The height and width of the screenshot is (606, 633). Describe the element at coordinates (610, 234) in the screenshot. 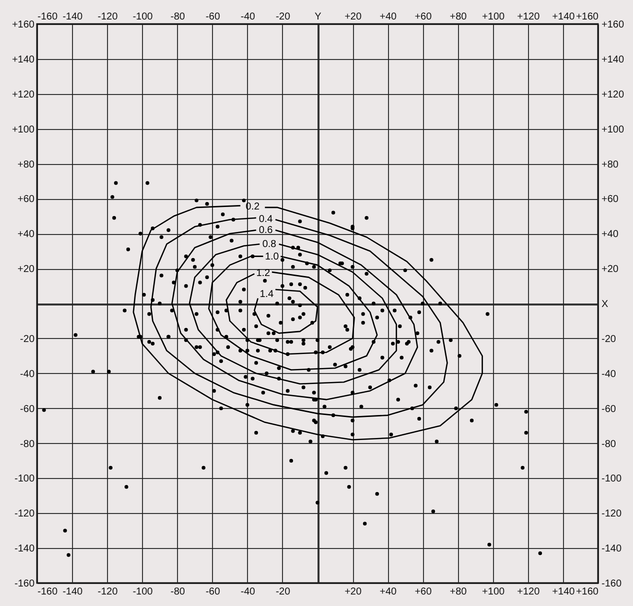

I see `y2-tick-label: +40` at that location.